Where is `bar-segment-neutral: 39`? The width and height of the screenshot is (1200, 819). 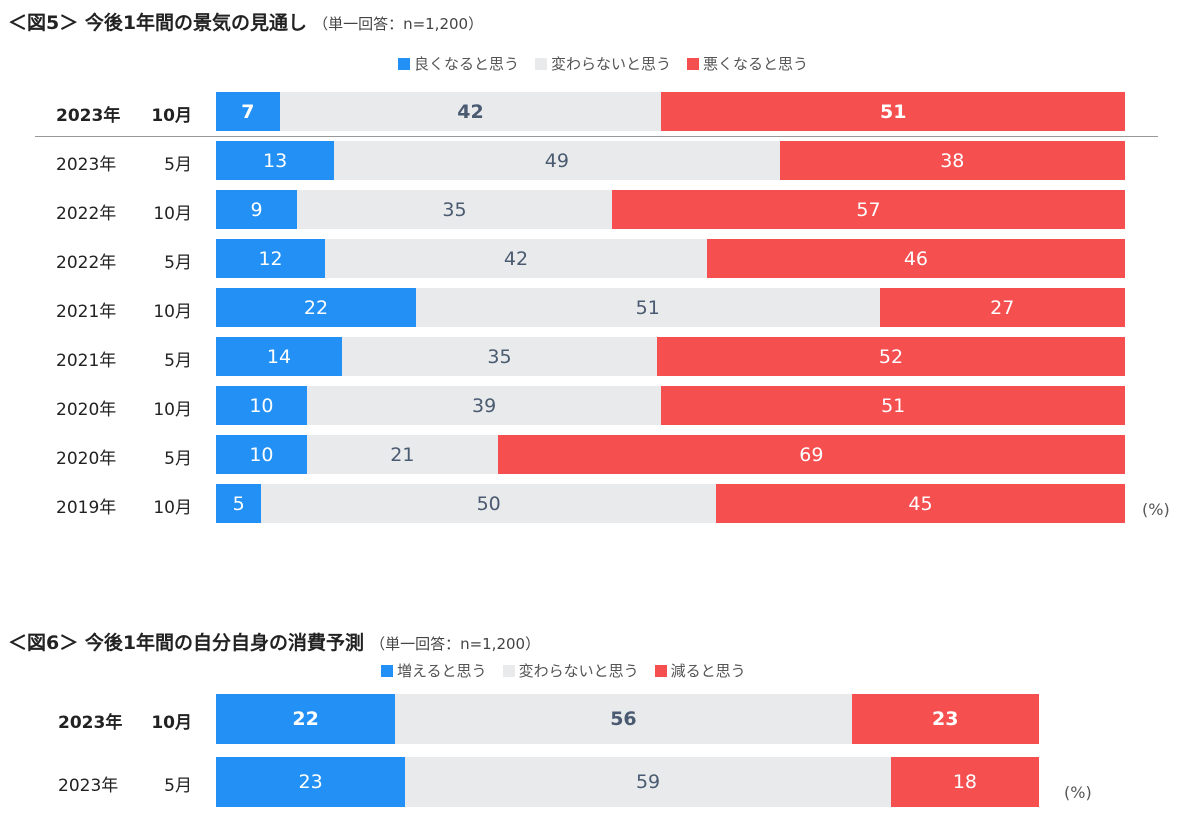
bar-segment-neutral: 39 is located at coordinates (484, 405).